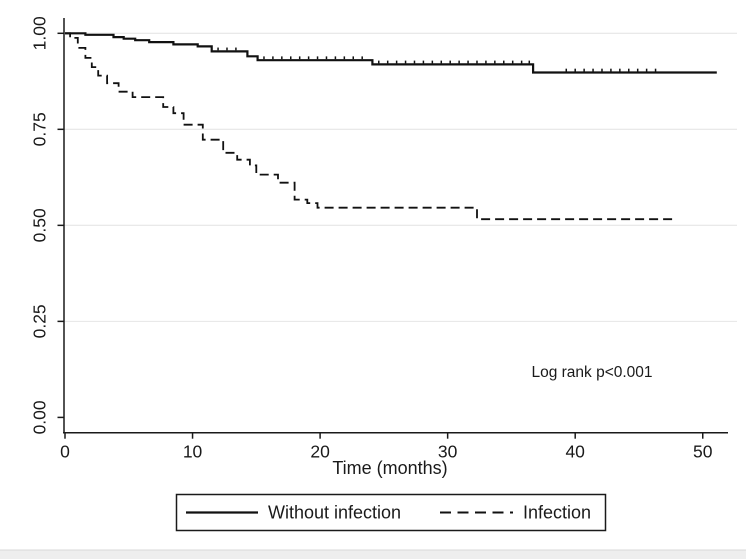  What do you see at coordinates (193, 452) in the screenshot?
I see `x-tick-label: 10` at bounding box center [193, 452].